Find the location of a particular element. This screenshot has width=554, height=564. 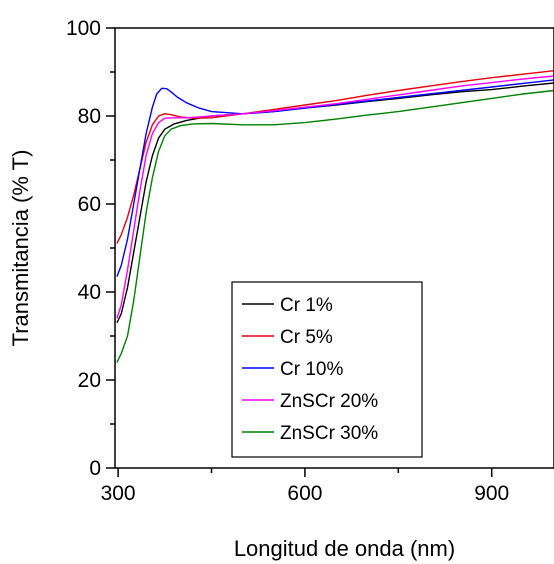

legend-box is located at coordinates (327, 369).